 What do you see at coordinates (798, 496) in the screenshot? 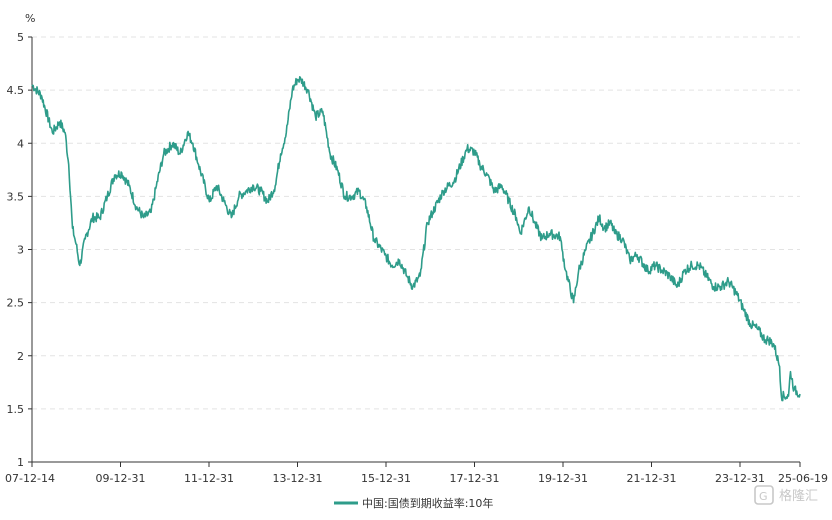
I see `watermark-text: 格隆汇` at bounding box center [798, 496].